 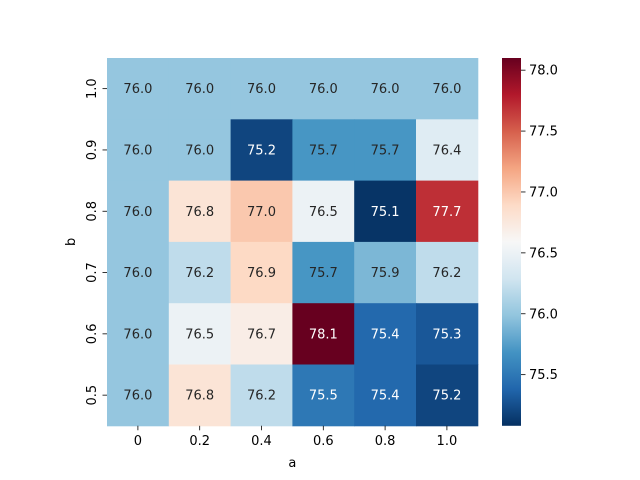 I want to click on heatmap-cell-r5-c1, so click(x=200, y=395).